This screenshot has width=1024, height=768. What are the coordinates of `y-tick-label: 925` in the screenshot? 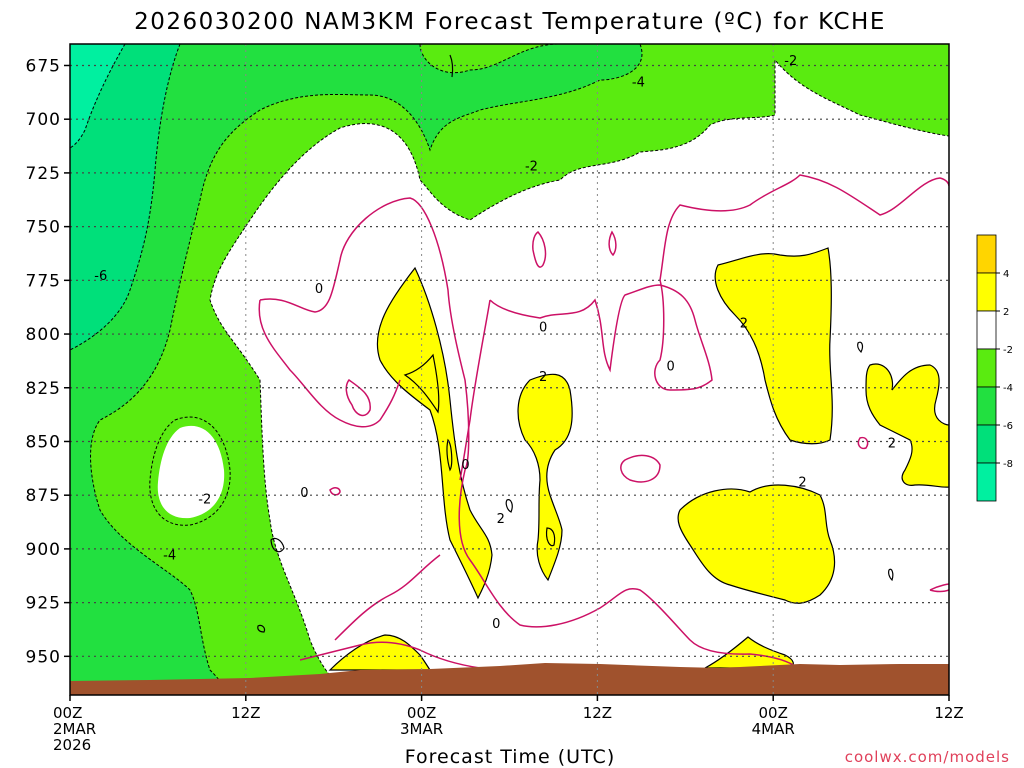 It's located at (43, 604).